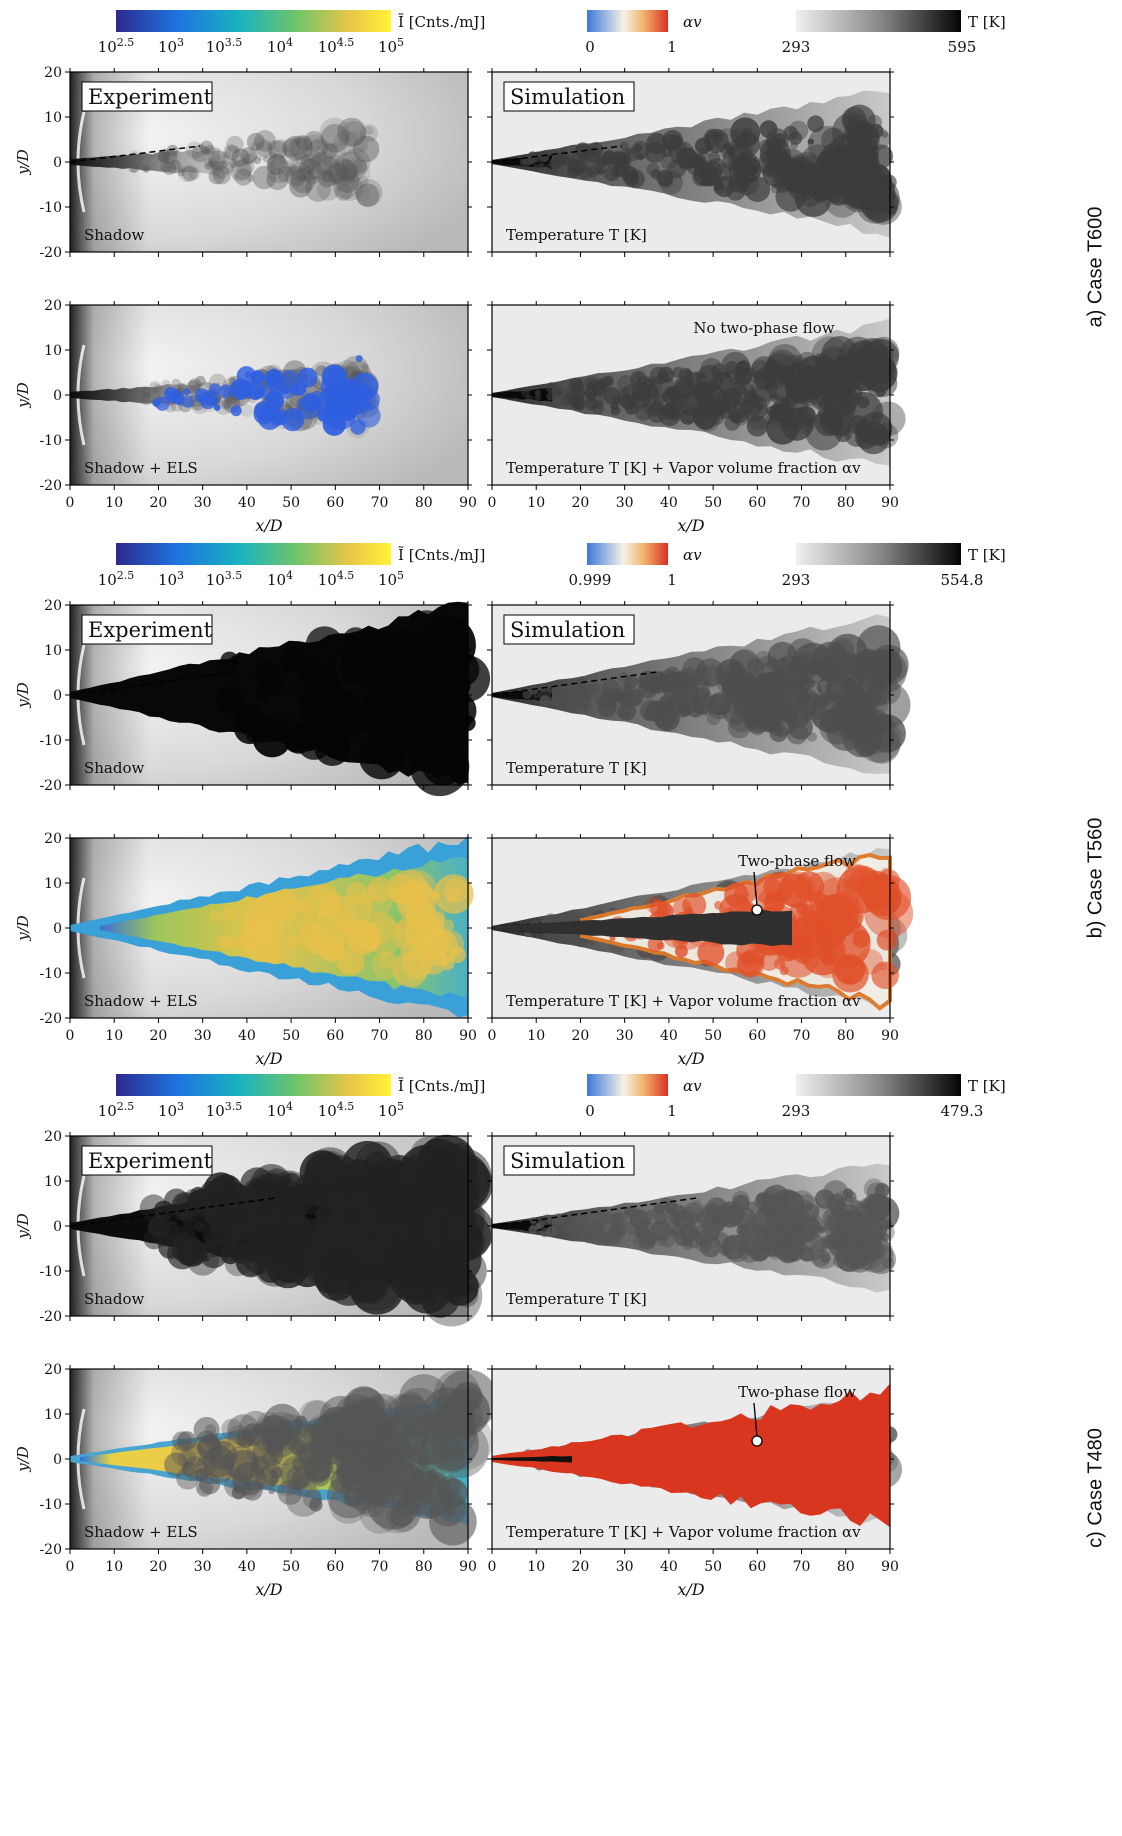  What do you see at coordinates (53, 351) in the screenshot?
I see `y-tick-label: 10` at bounding box center [53, 351].